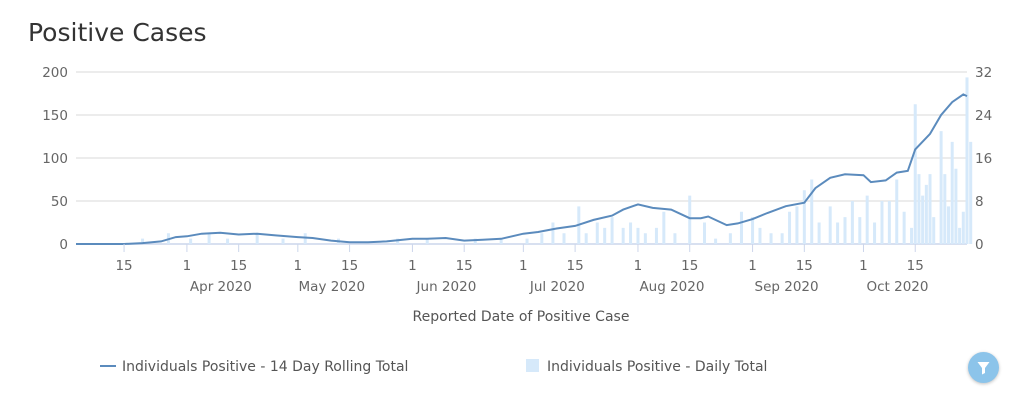 The width and height of the screenshot is (1024, 411). I want to click on legend-item-daily-total: Individuals Positive - Daily Total, so click(646, 367).